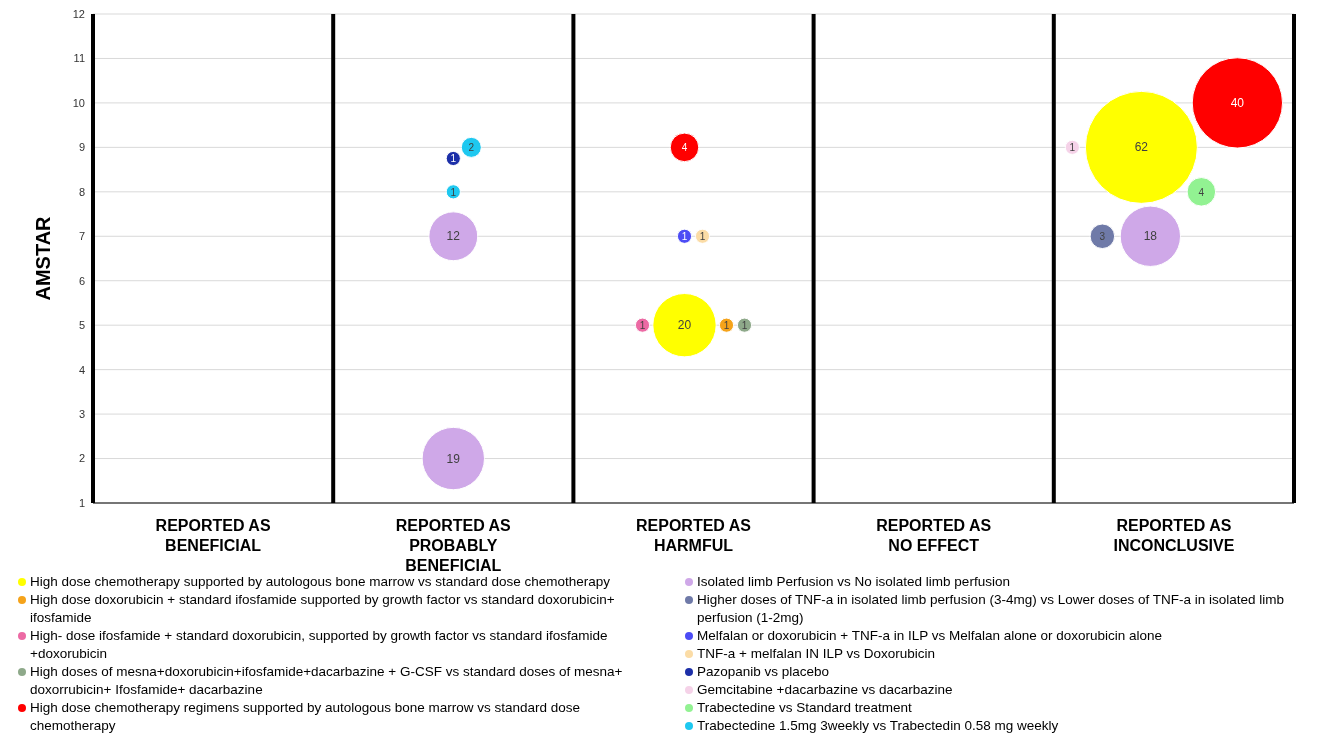  Describe the element at coordinates (319, 645) in the screenshot. I see `legend-label: High- dose ifosfamide + standard doxorubicin, supported by growth factor vs standard ifosfamide +doxorubicin` at that location.